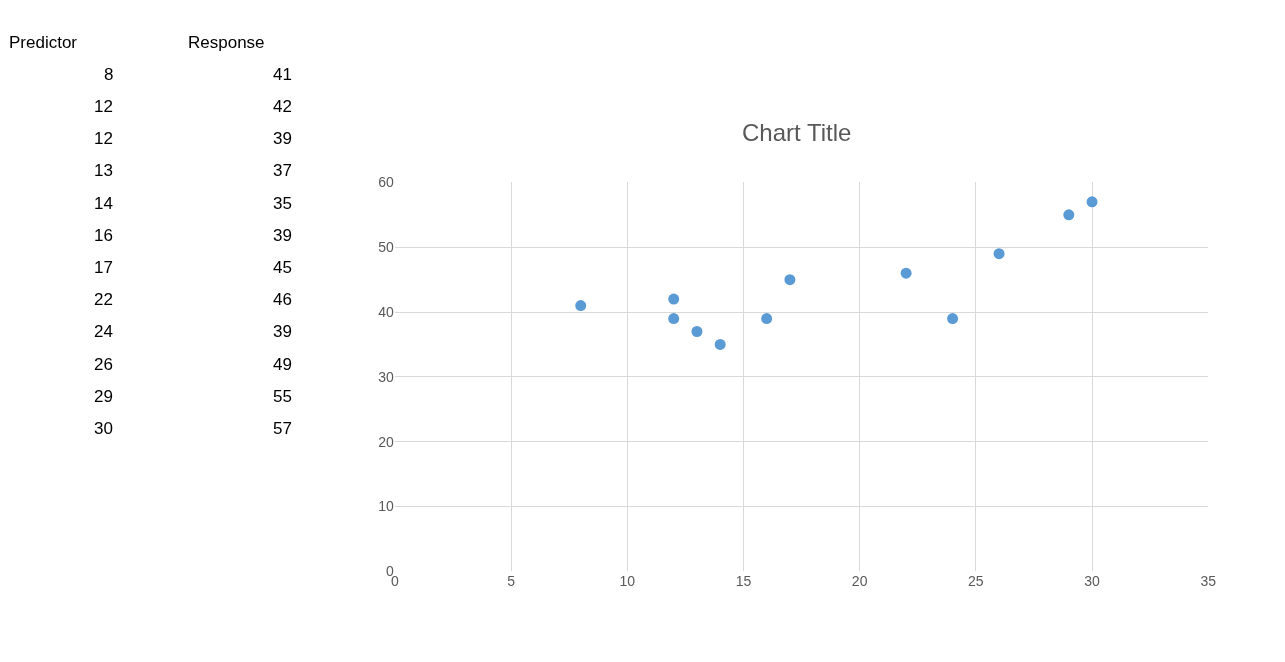 The height and width of the screenshot is (662, 1285). What do you see at coordinates (511, 581) in the screenshot?
I see `x-tick-label: 5` at bounding box center [511, 581].